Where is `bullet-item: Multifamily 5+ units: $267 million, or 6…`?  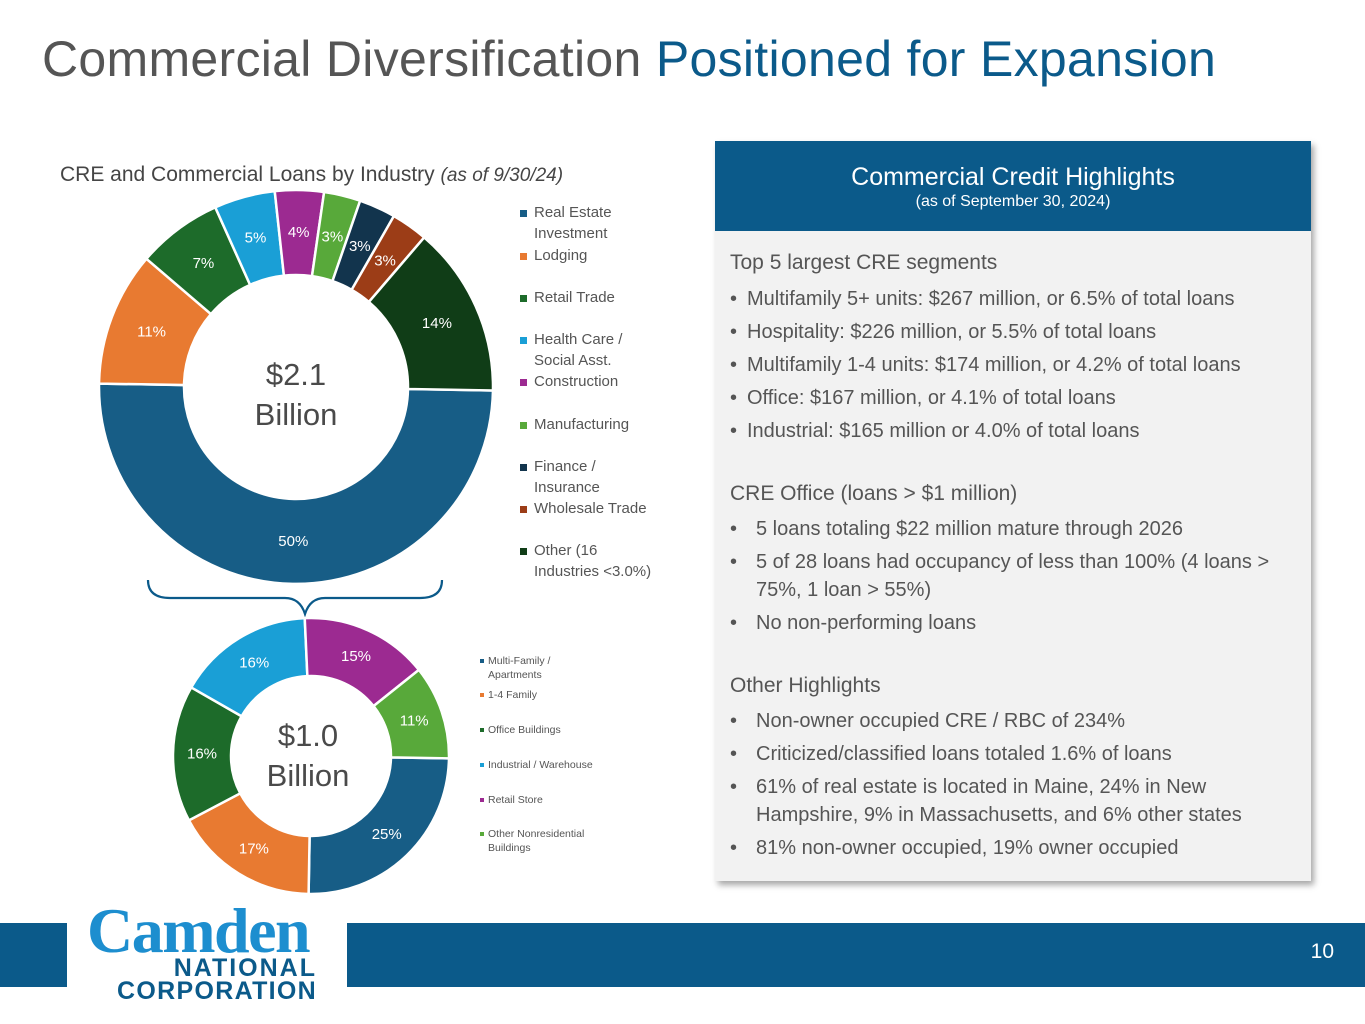
bullet-item: Multifamily 5+ units: $267 million, or 6… is located at coordinates (1015, 300).